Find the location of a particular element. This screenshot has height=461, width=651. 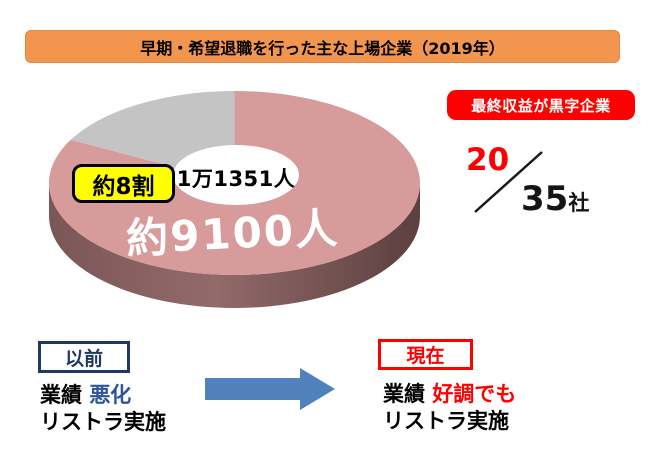

profit-badge-label: 最終収益が黒字企業 is located at coordinates (541, 105).